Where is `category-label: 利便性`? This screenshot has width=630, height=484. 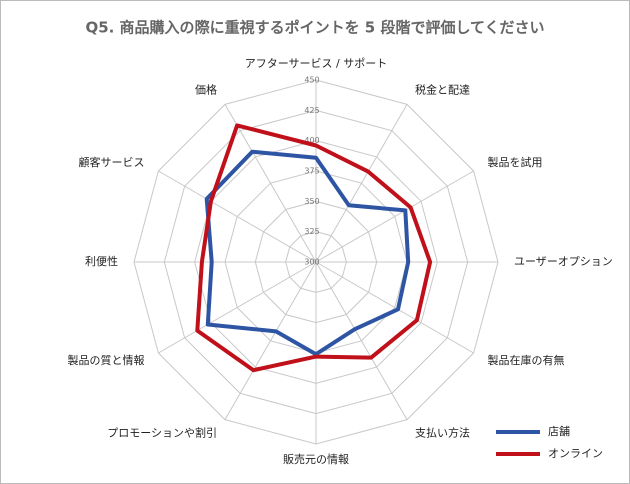
category-label: 利便性 is located at coordinates (101, 261).